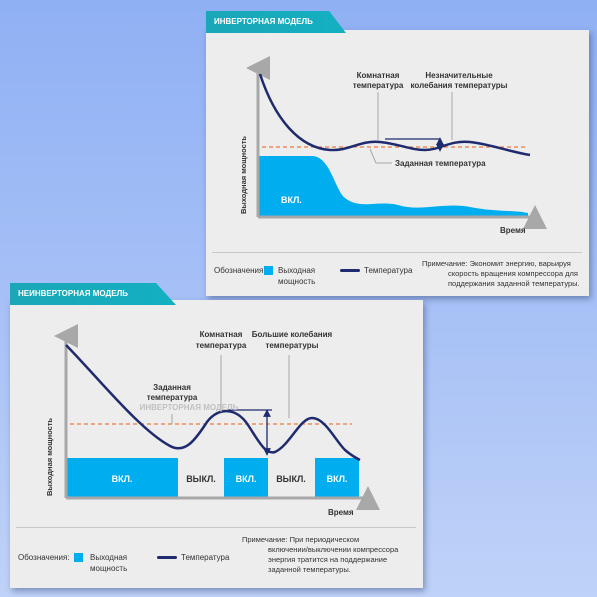 Image resolution: width=597 pixels, height=597 pixels. What do you see at coordinates (496, 263) in the screenshot?
I see `inverter-note-1: Примечание: Экономит энергию, варьируя` at bounding box center [496, 263].